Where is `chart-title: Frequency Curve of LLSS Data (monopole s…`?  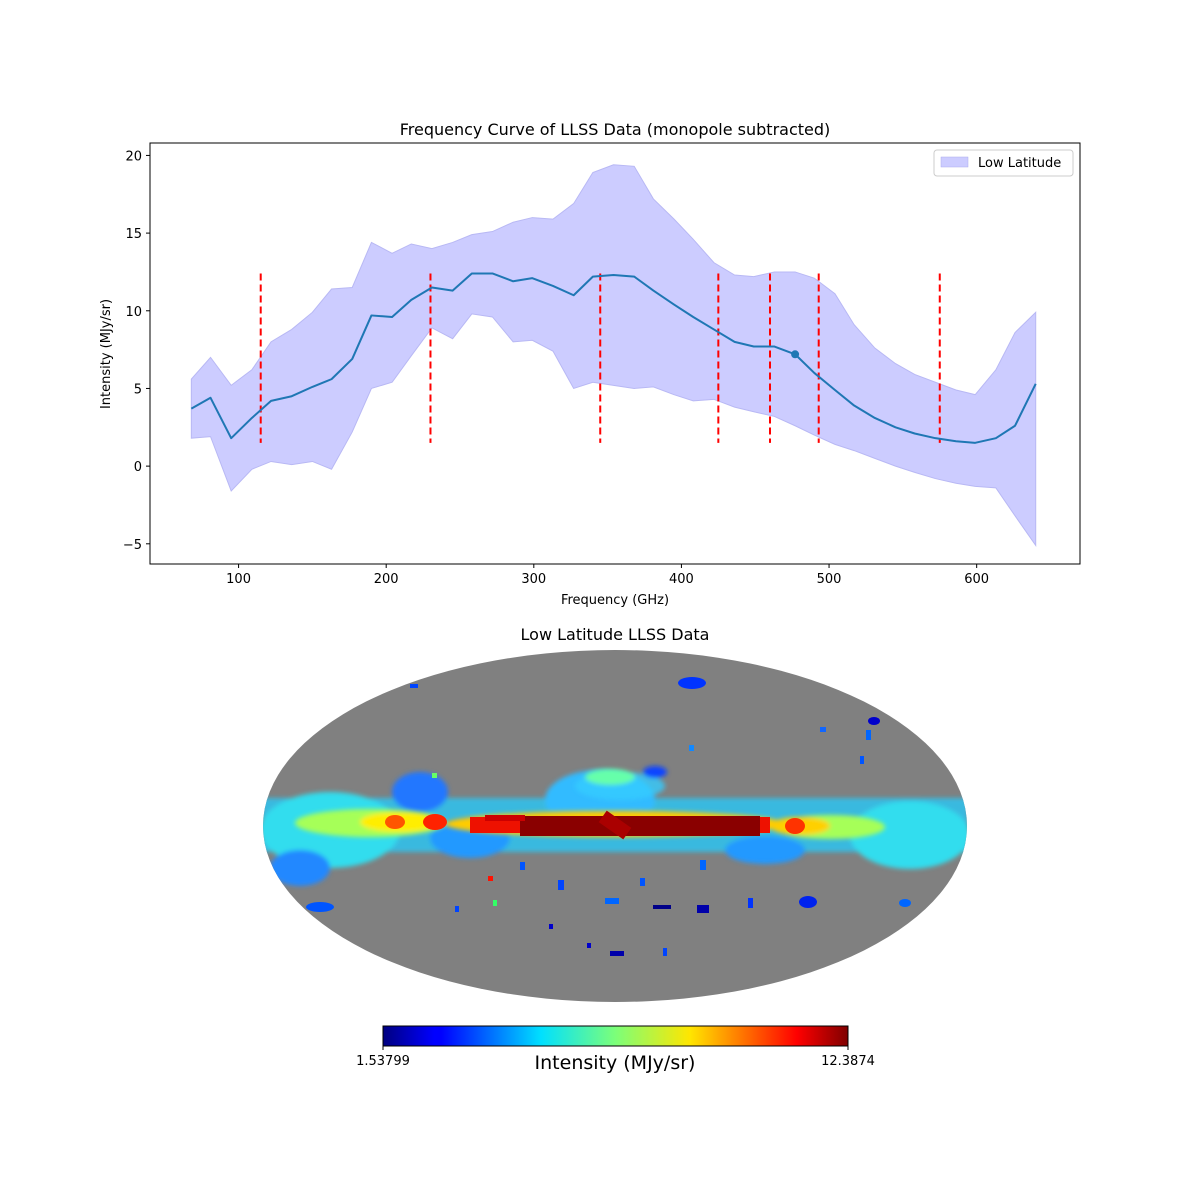 chart-title: Frequency Curve of LLSS Data (monopole s… is located at coordinates (615, 129).